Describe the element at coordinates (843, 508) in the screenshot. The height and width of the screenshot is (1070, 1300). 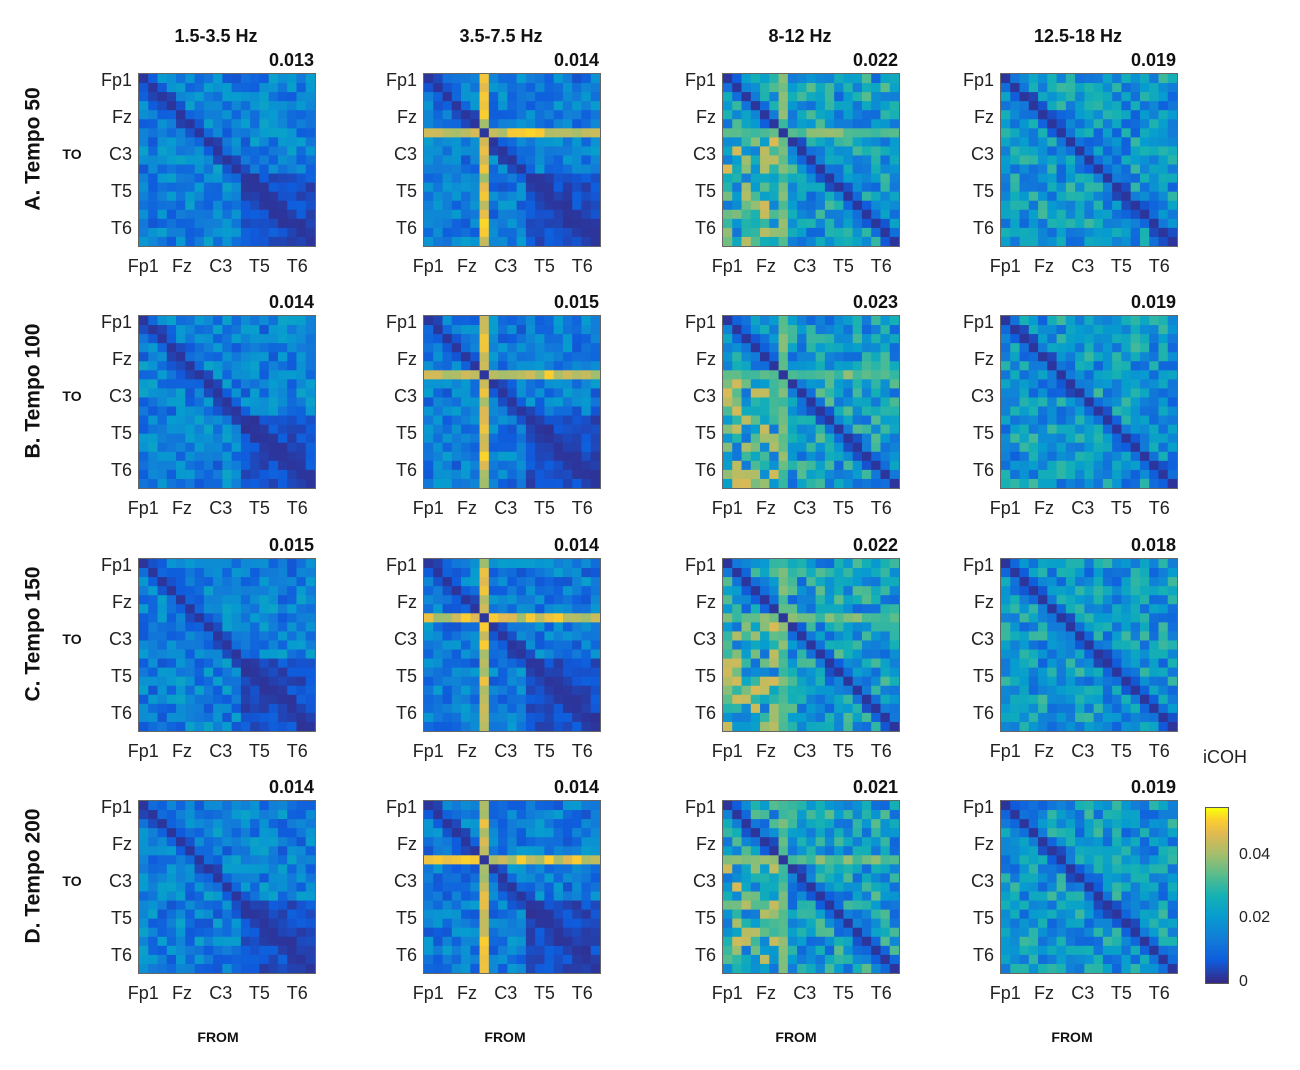
I see `x-tick-1-2-3: T5` at that location.